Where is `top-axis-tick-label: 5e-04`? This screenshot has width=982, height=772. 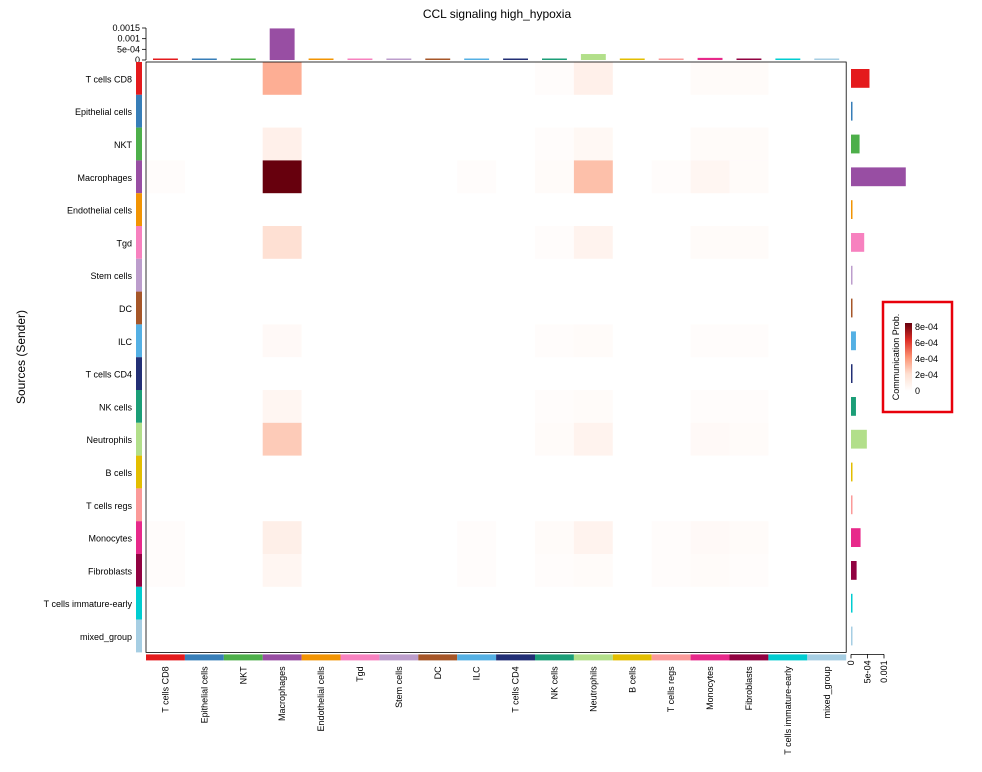 top-axis-tick-label: 5e-04 is located at coordinates (128, 49).